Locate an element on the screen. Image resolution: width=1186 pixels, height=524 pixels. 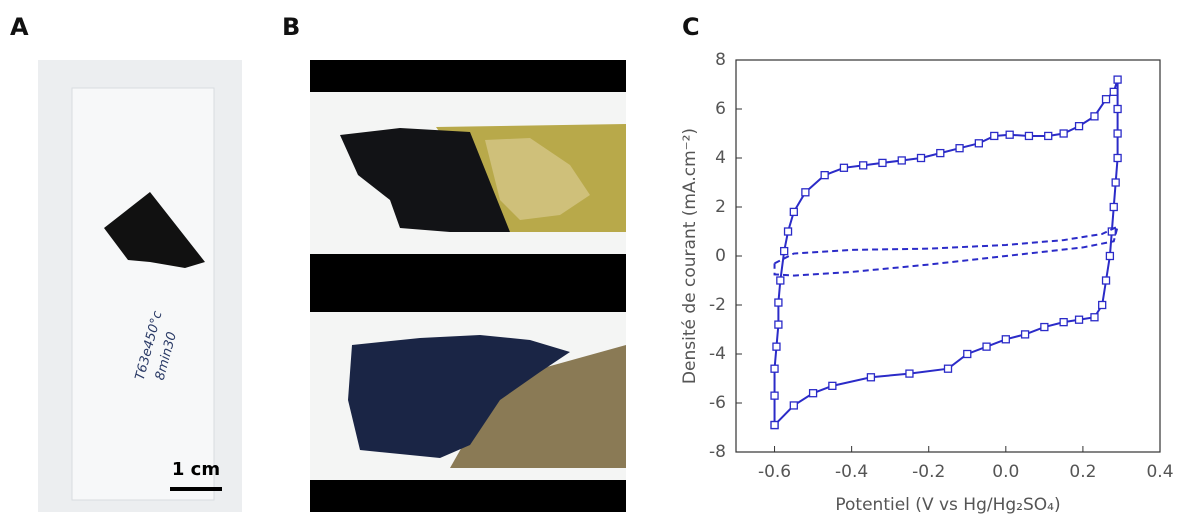
y-tick-label: 2 is located at coordinates (720, 207).